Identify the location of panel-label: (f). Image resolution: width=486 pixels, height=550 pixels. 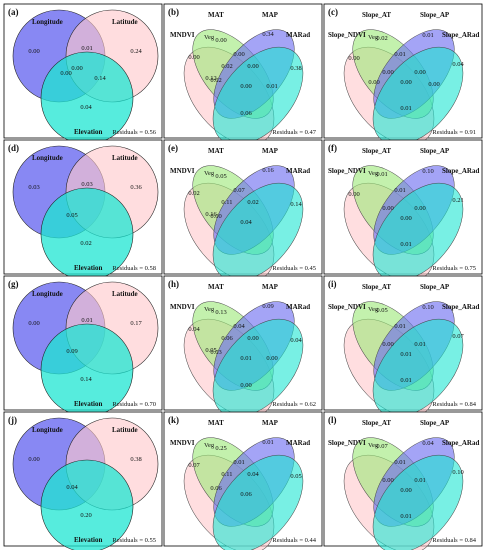
(332, 148).